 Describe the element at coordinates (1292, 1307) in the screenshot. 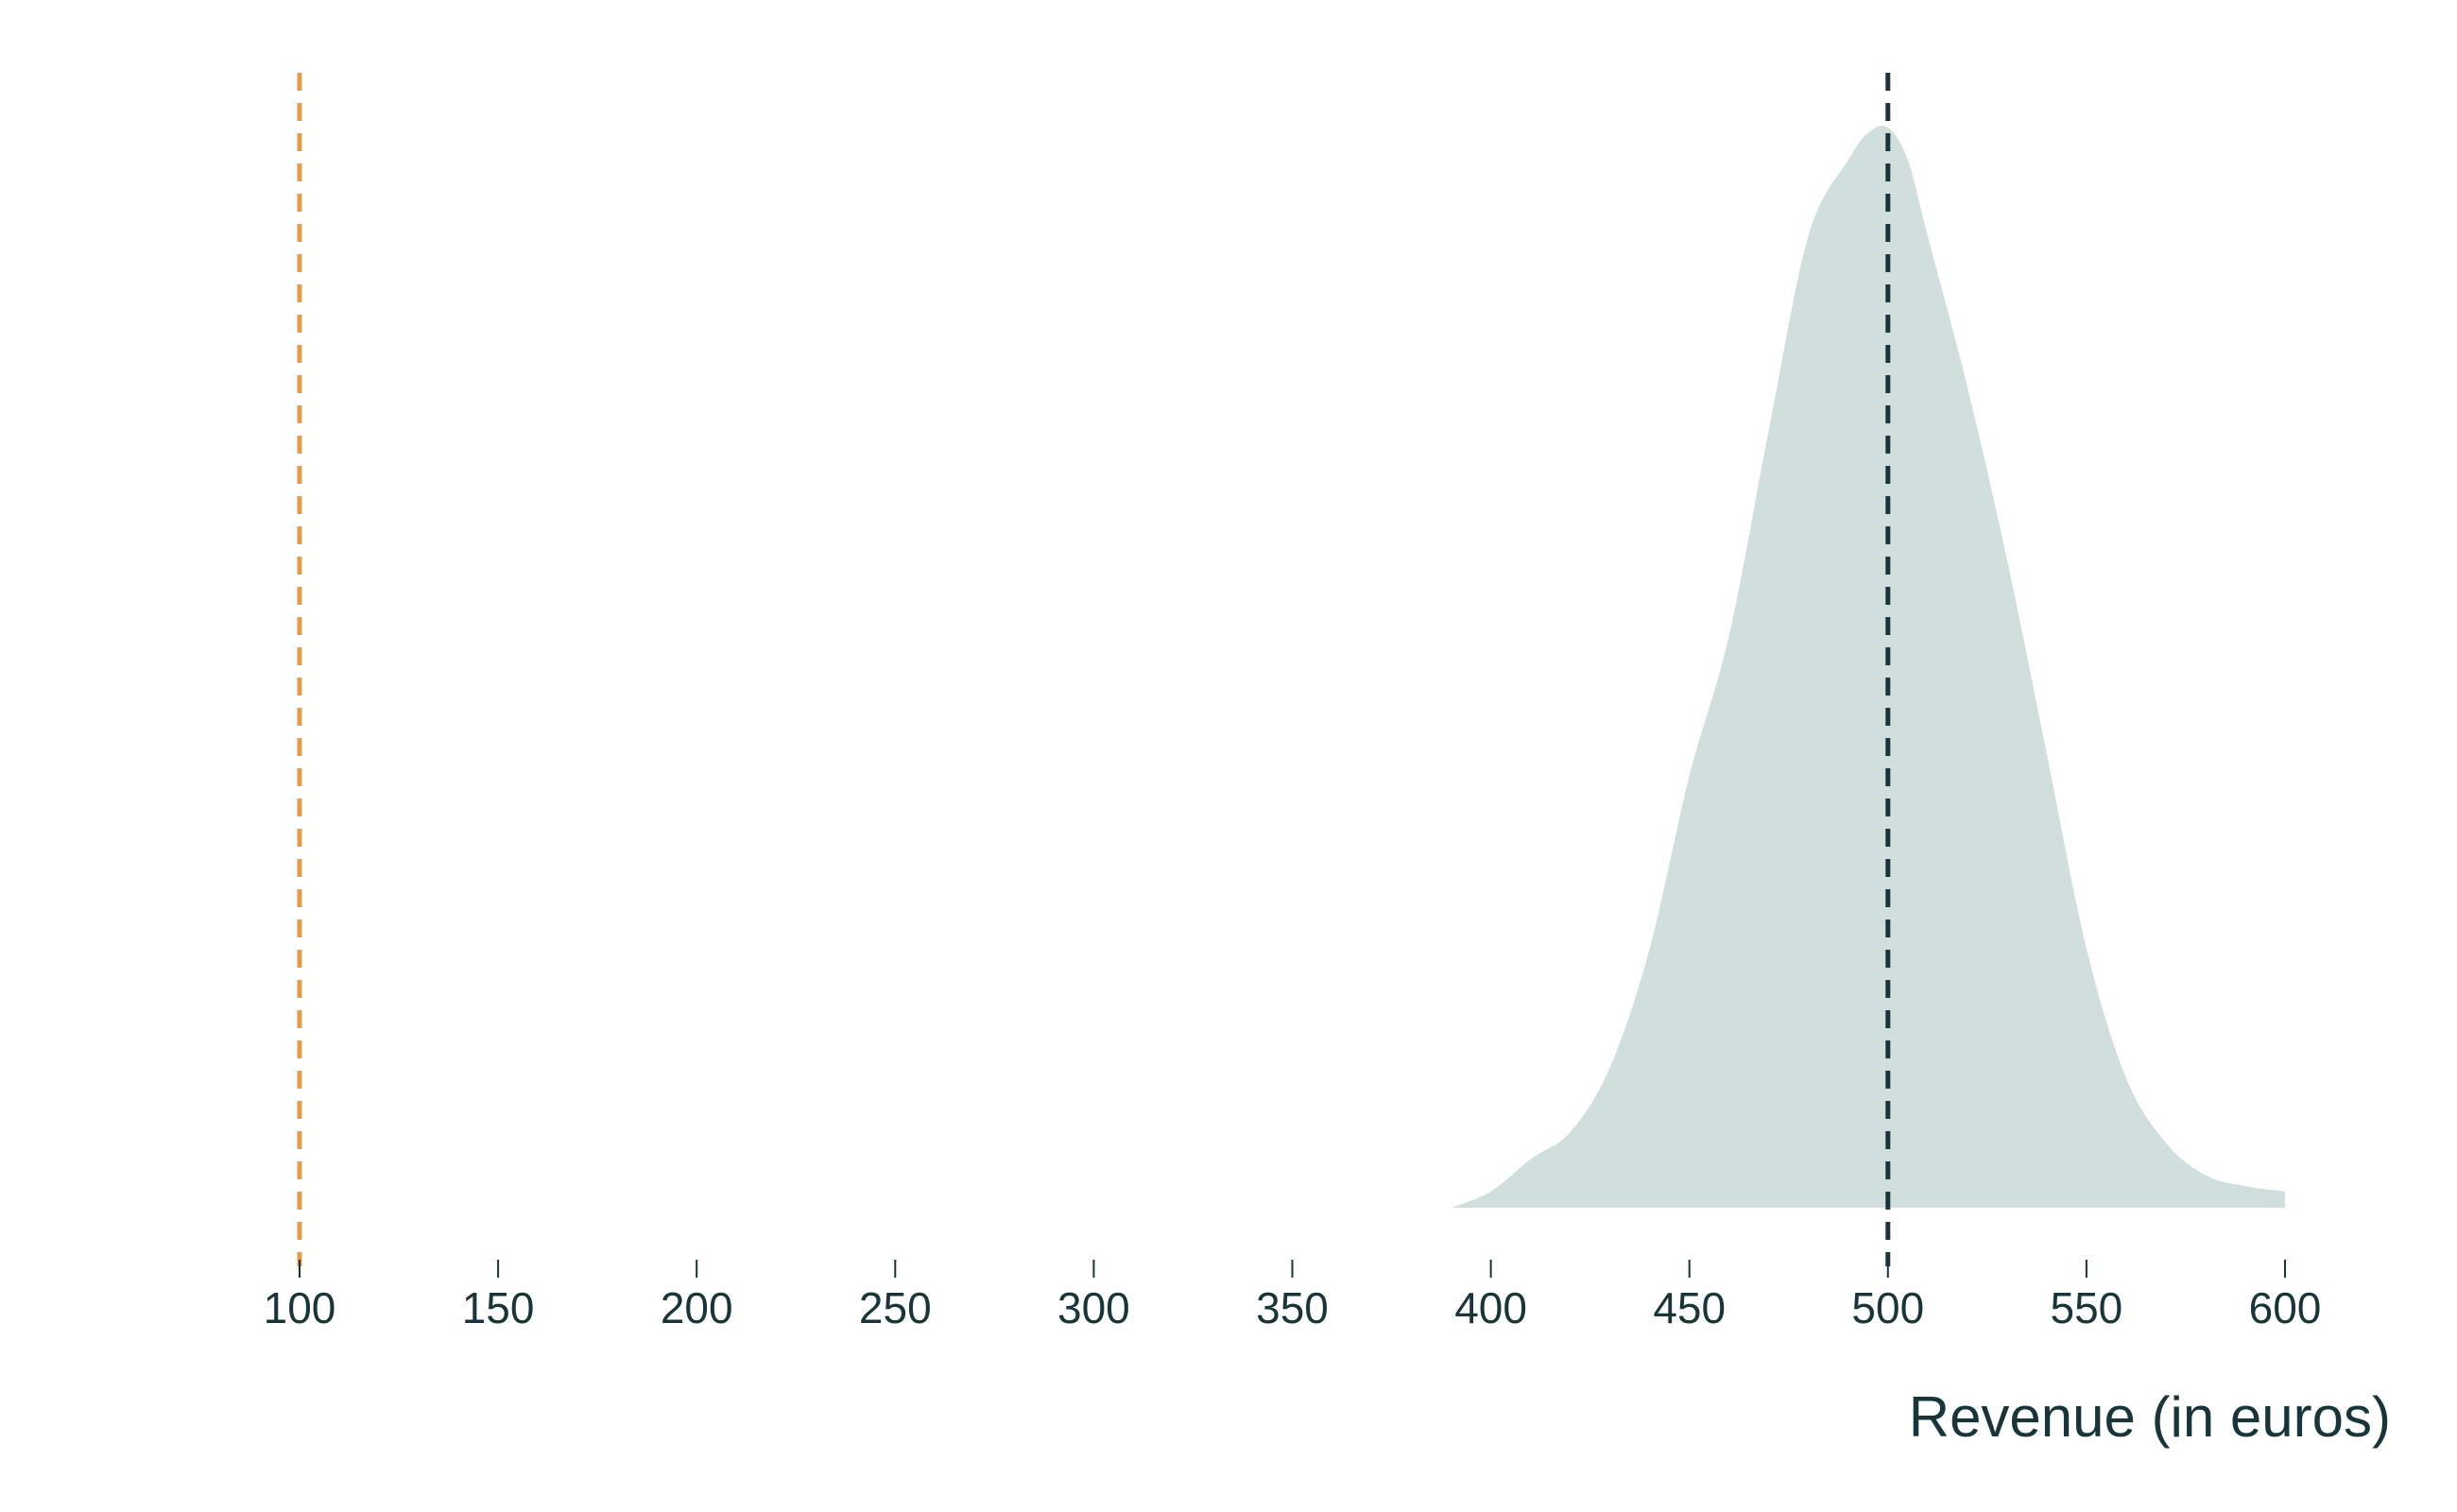

I see `x-tick-label-350: 350` at that location.